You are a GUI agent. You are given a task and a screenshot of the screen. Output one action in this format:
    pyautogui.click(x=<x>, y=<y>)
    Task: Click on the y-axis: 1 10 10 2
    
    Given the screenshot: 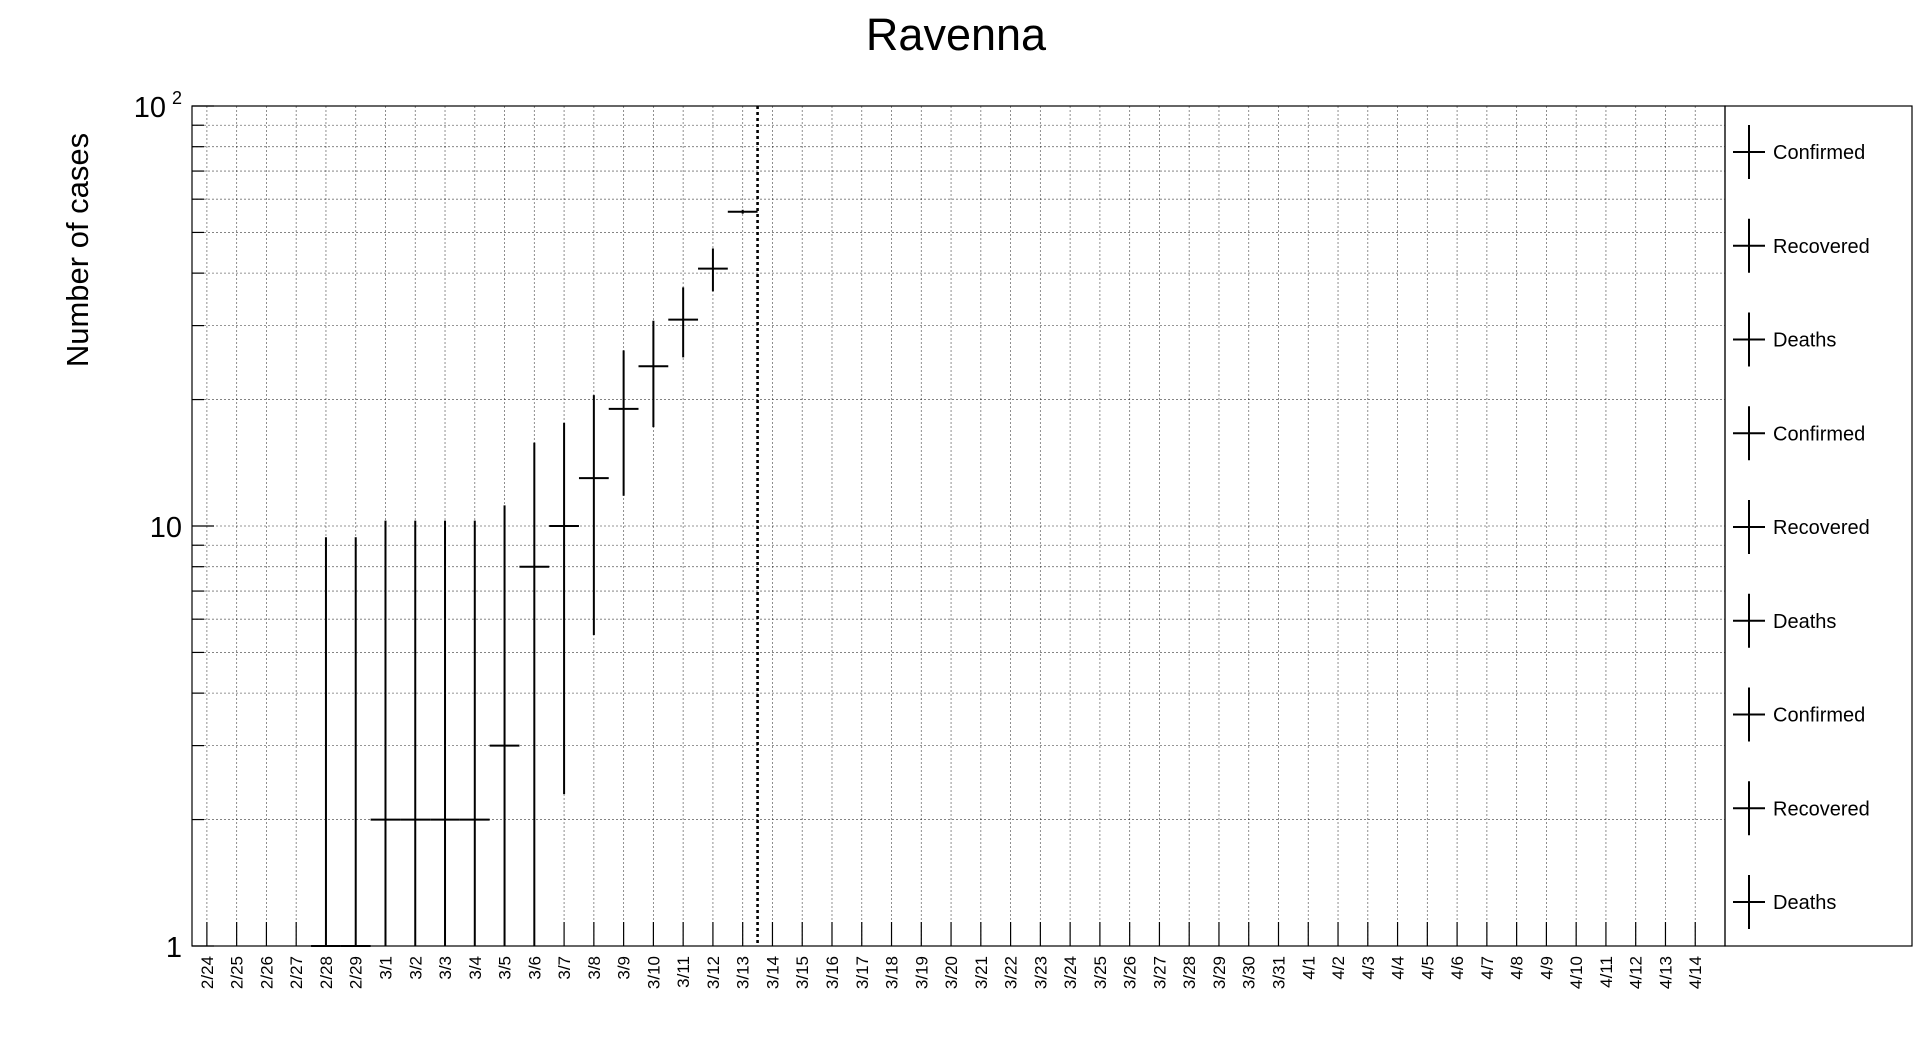 What is the action you would take?
    pyautogui.click(x=174, y=526)
    